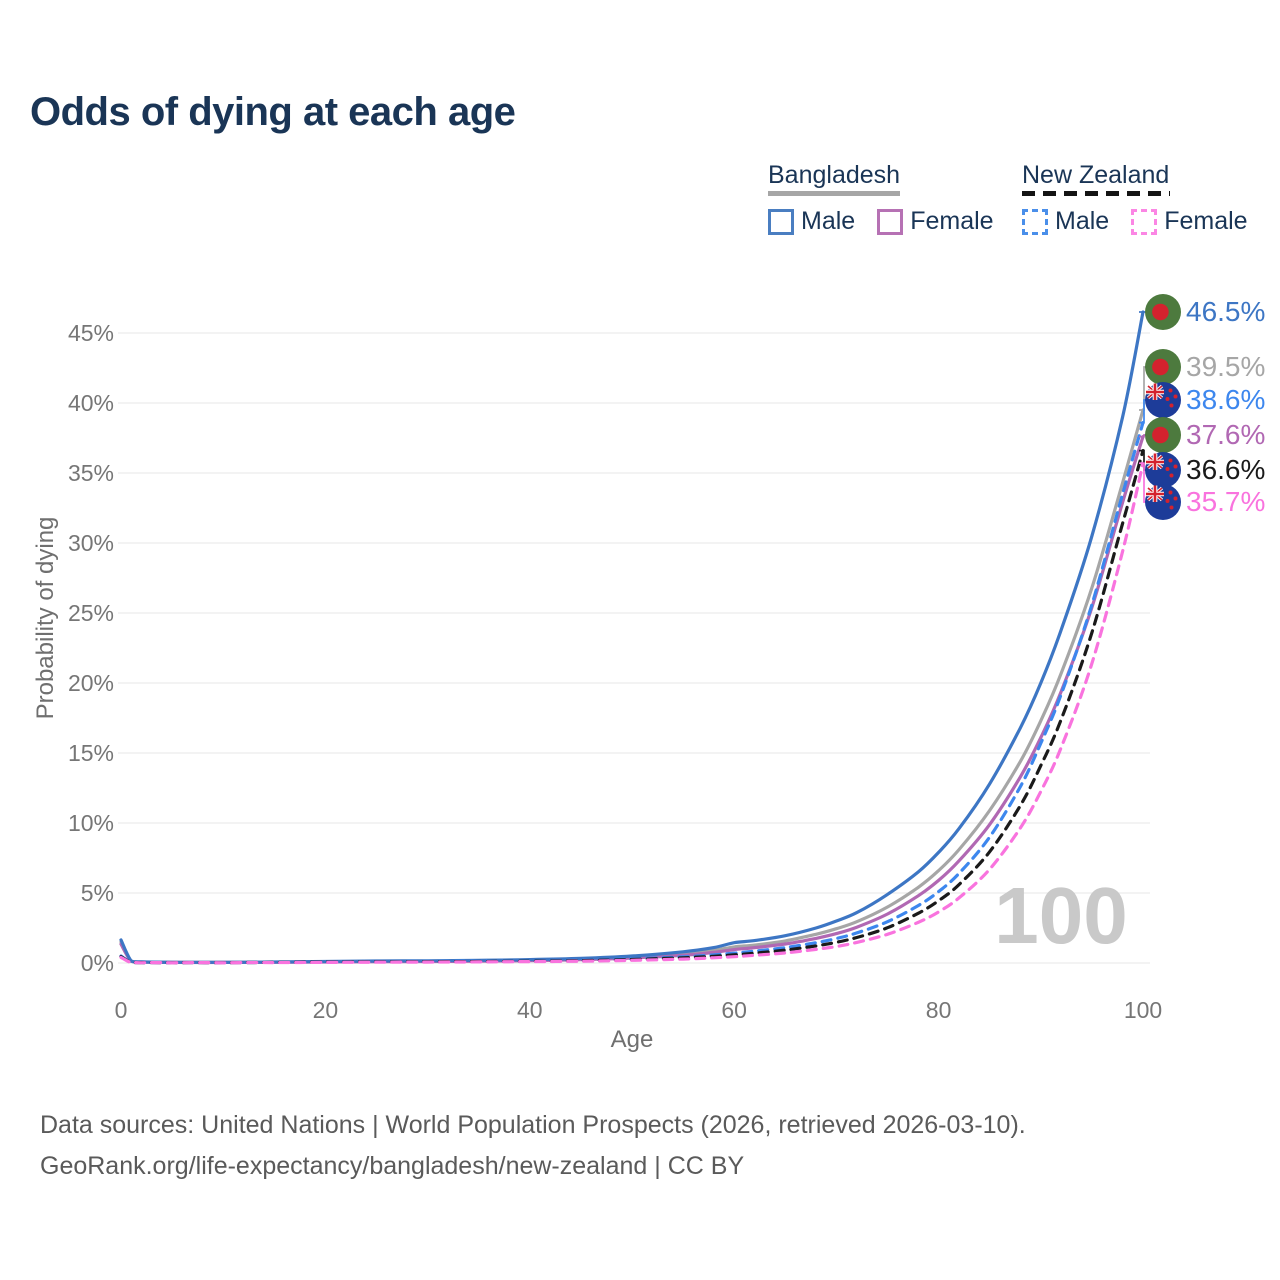 Image resolution: width=1280 pixels, height=1280 pixels. I want to click on x-tick-label: 0, so click(121, 1010).